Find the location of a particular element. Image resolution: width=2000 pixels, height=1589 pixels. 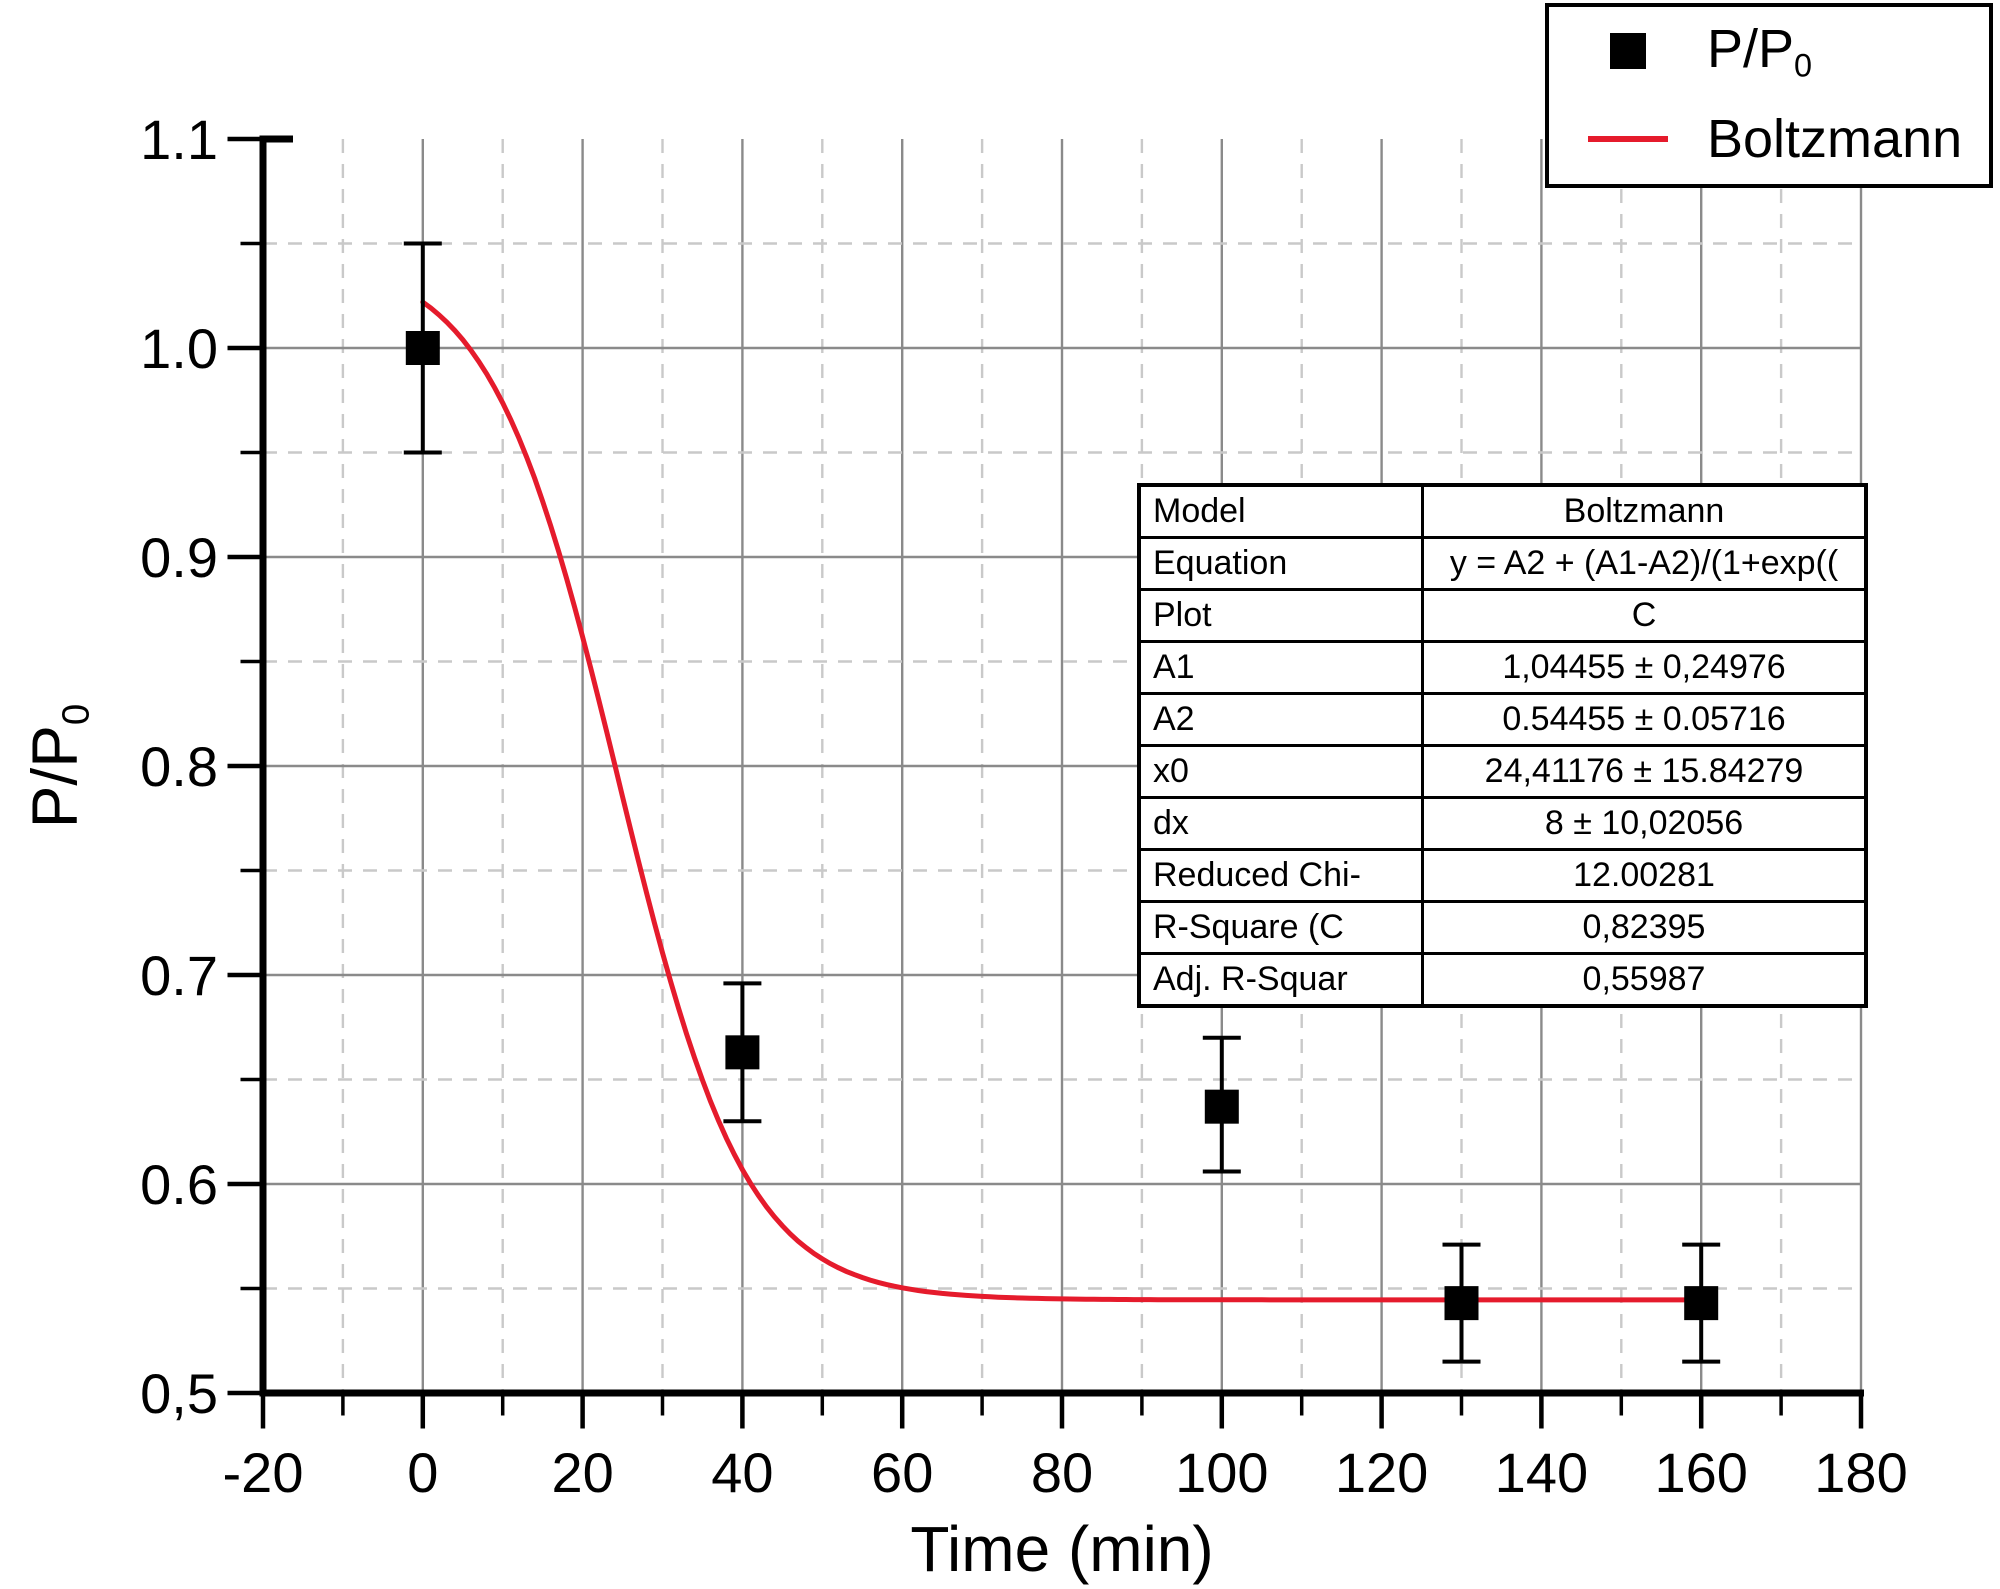

x-tick-label: 100 is located at coordinates (1221, 1472).